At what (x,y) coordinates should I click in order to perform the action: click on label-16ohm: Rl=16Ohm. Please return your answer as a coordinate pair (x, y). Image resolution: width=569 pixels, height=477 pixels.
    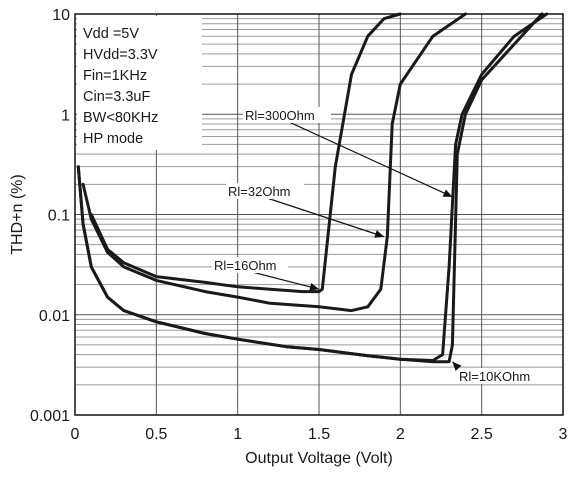
    Looking at the image, I should click on (245, 265).